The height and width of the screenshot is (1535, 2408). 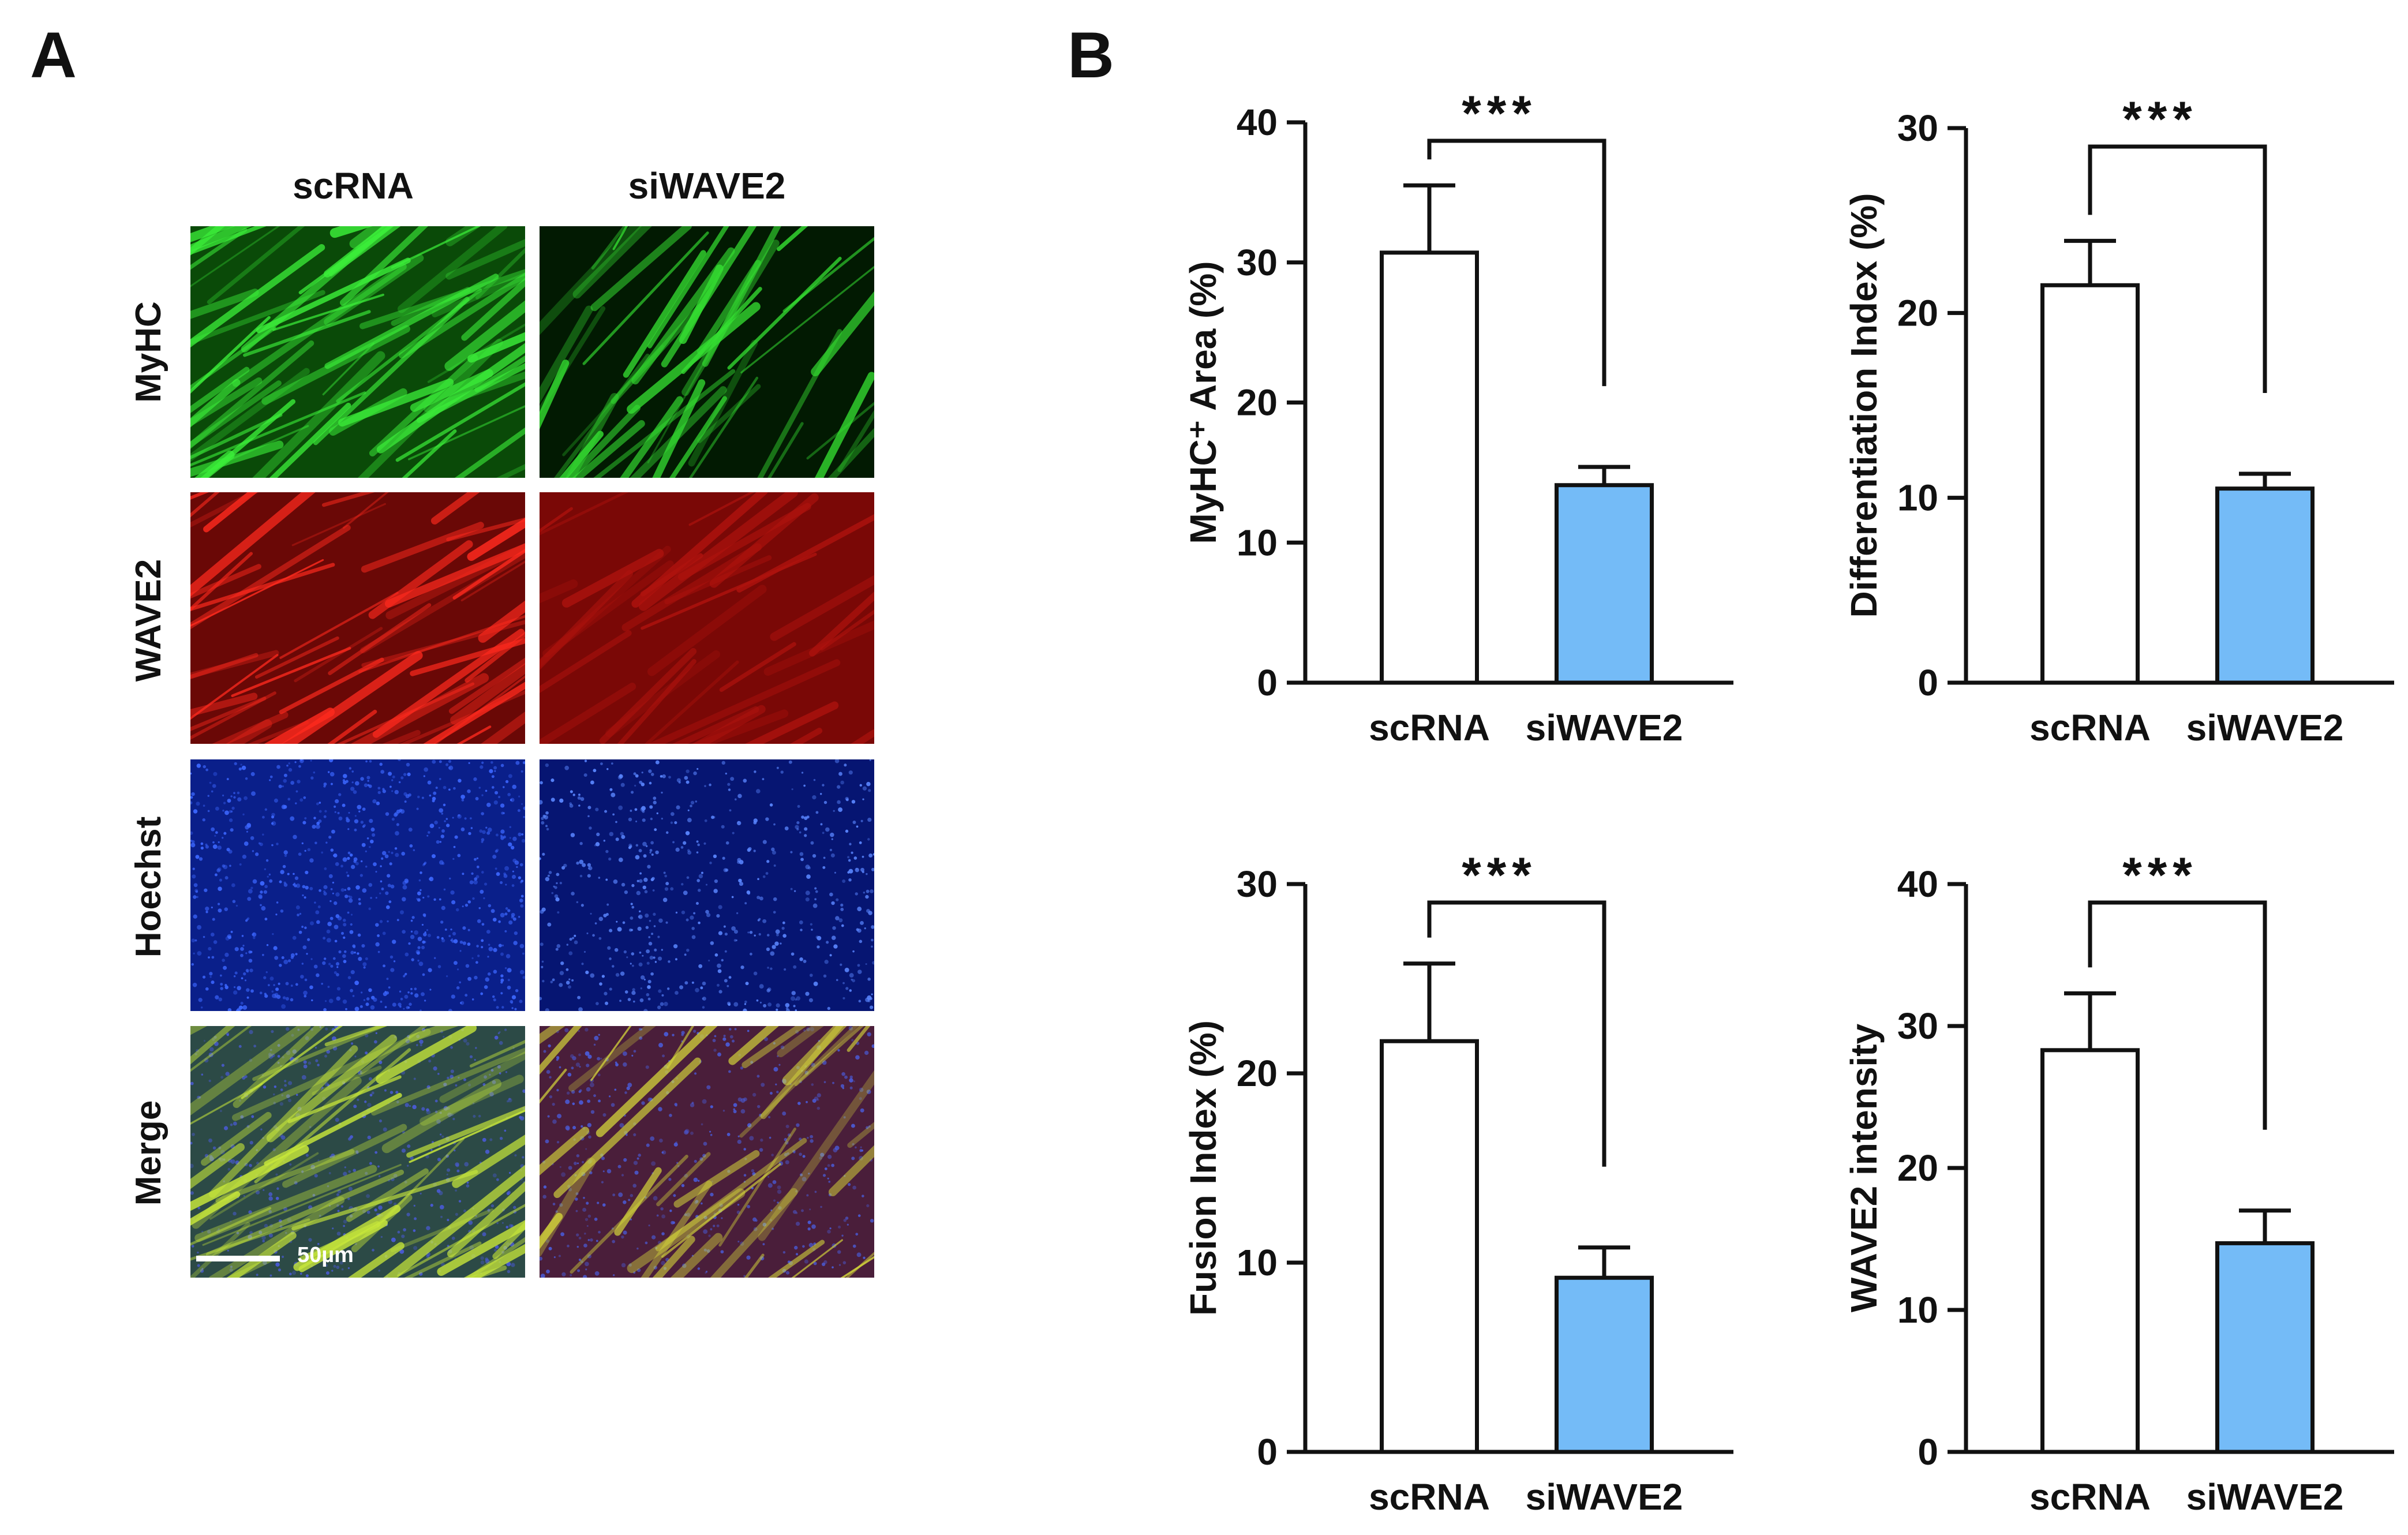 I want to click on micrograph-merge-scrna, so click(x=357, y=1152).